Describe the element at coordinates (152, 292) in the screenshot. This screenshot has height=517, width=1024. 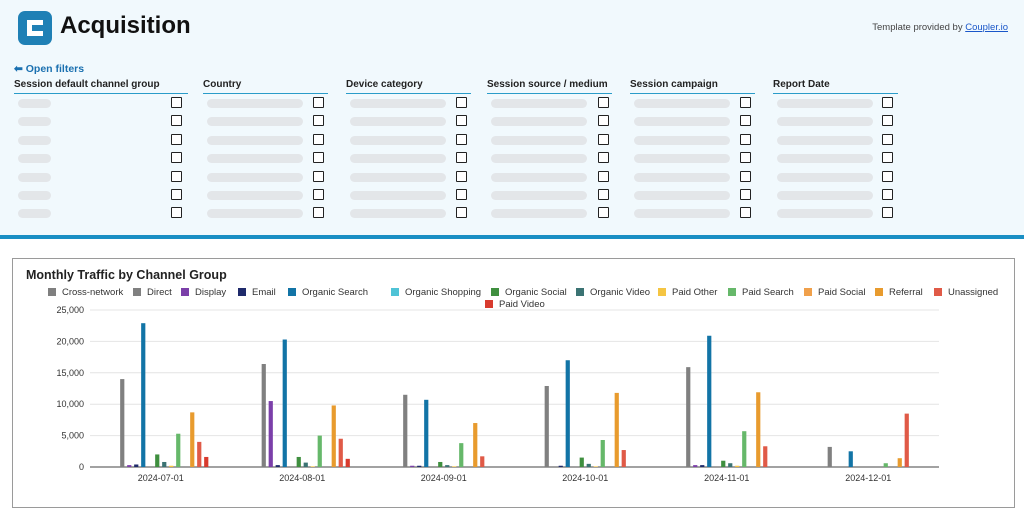
I see `legend-item: Direct` at that location.